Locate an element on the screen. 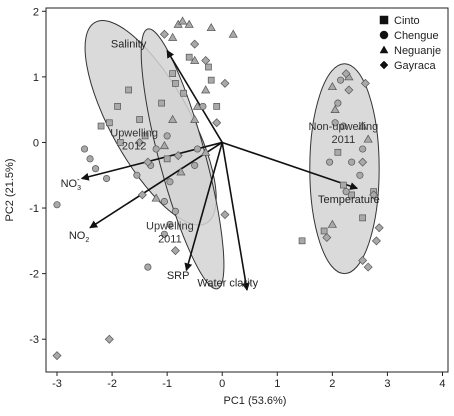  legend-marker-gayraca is located at coordinates (384, 65).